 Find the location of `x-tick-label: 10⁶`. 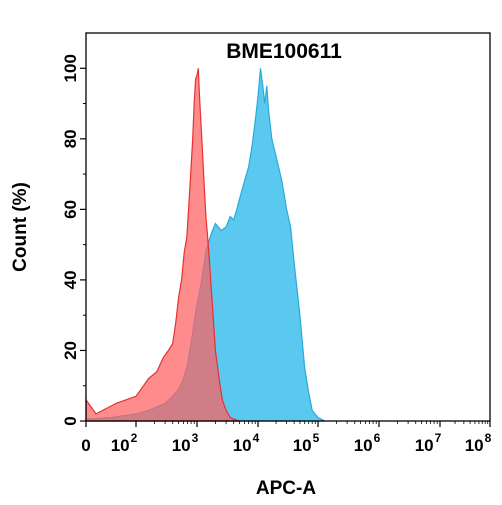

x-tick-label: 10⁶ is located at coordinates (367, 443).